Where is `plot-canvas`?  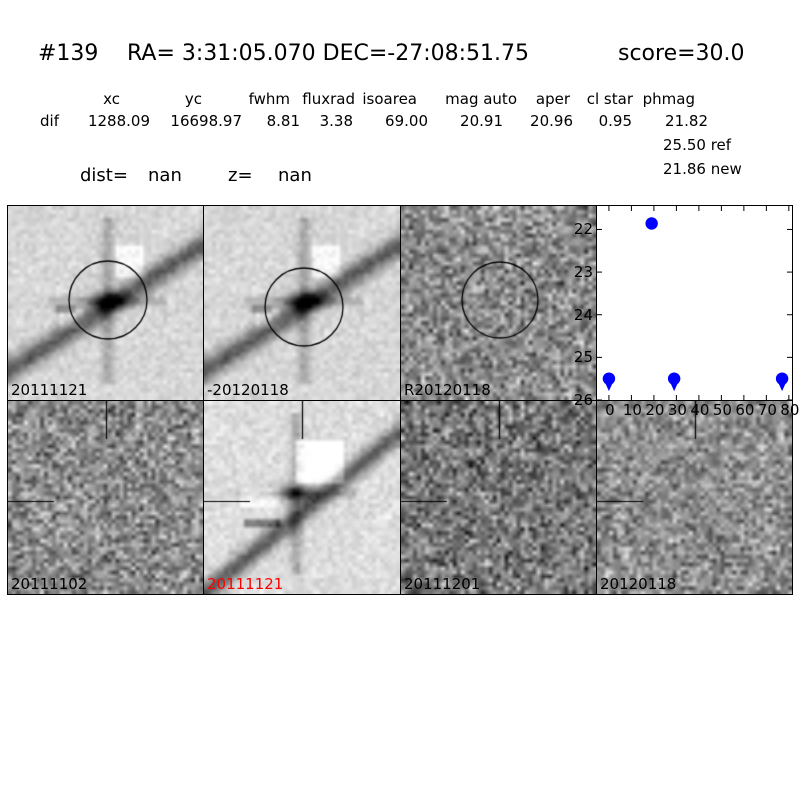
plot-canvas is located at coordinates (694, 303).